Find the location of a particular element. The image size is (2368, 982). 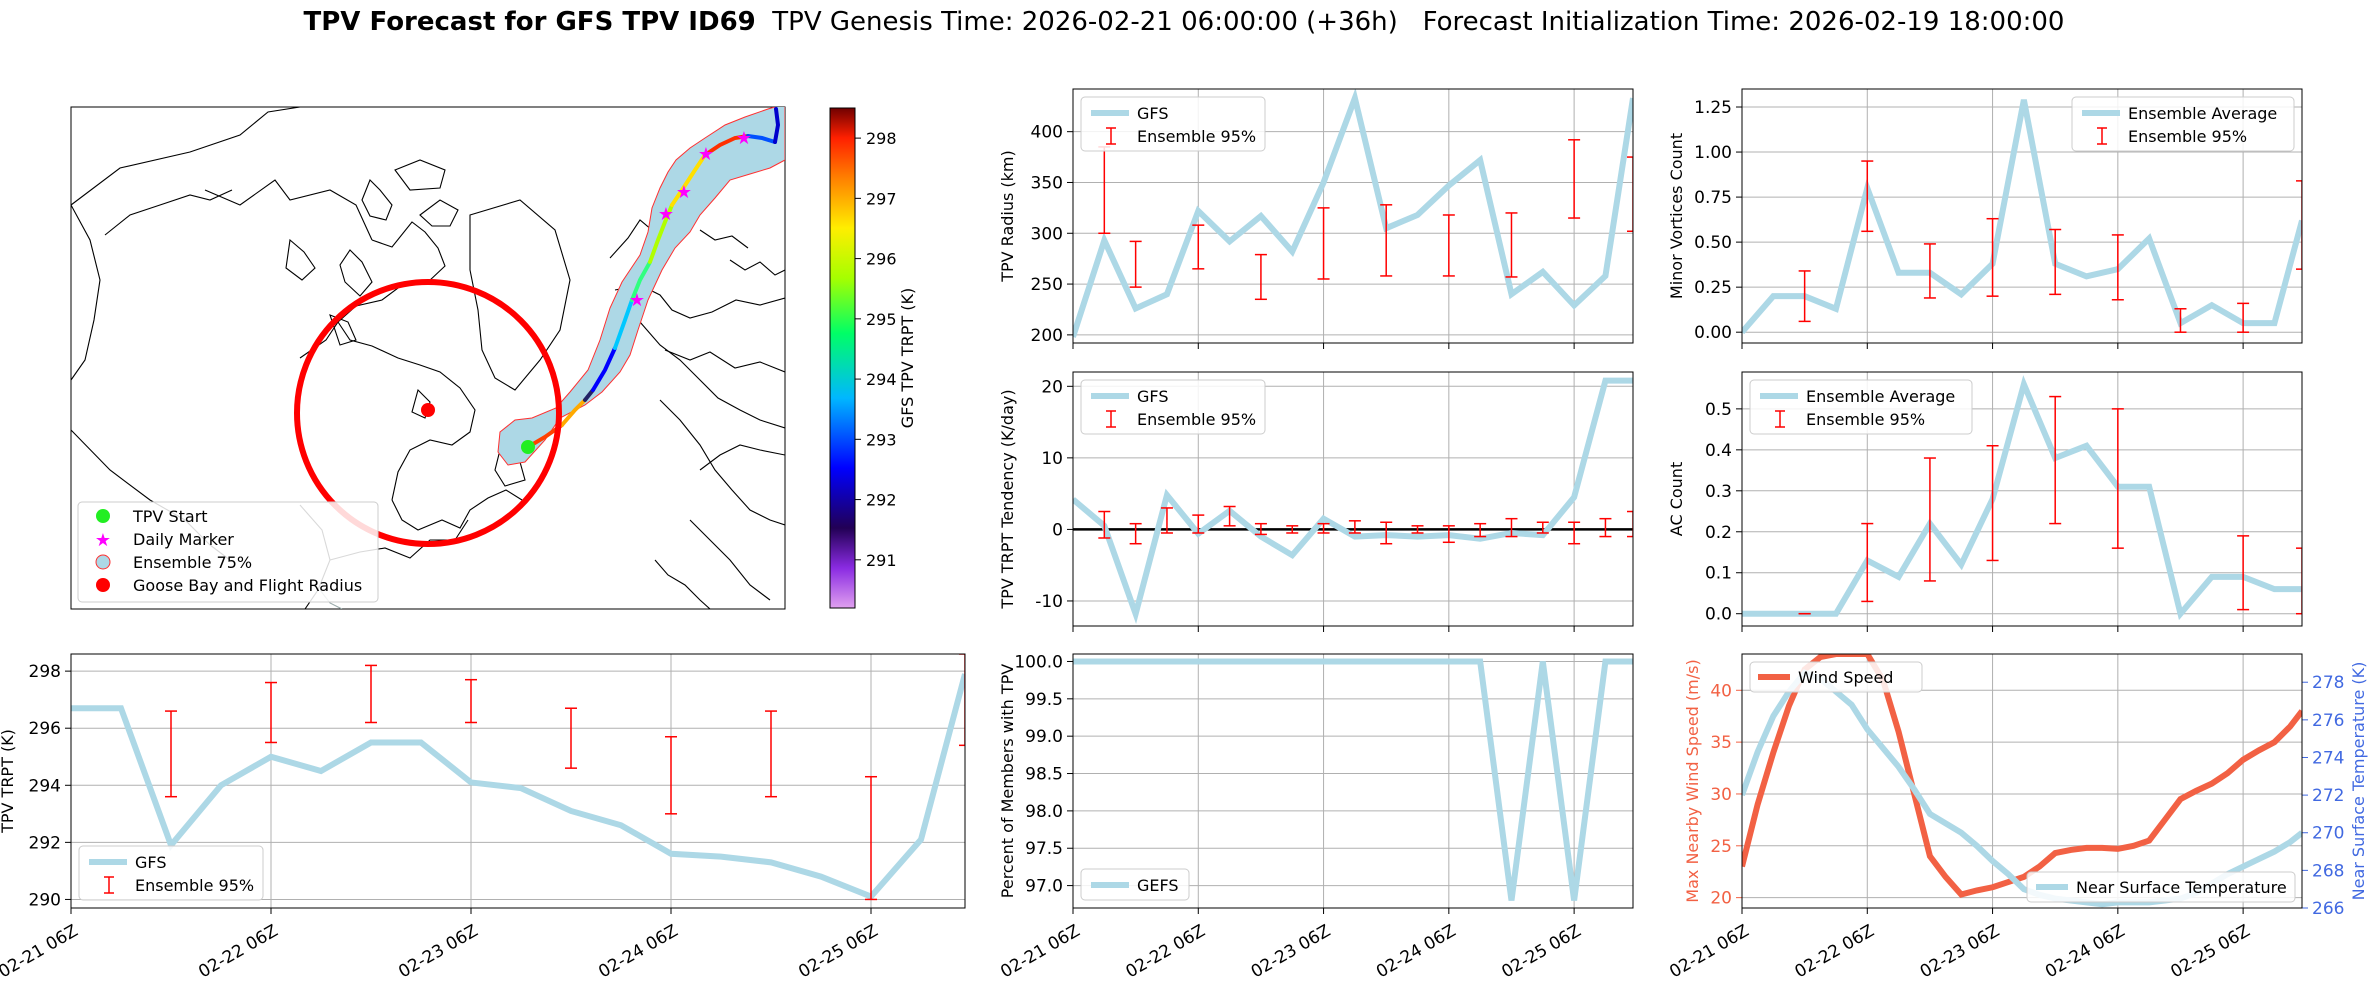

y-tick-label: 290 is located at coordinates (45, 900).